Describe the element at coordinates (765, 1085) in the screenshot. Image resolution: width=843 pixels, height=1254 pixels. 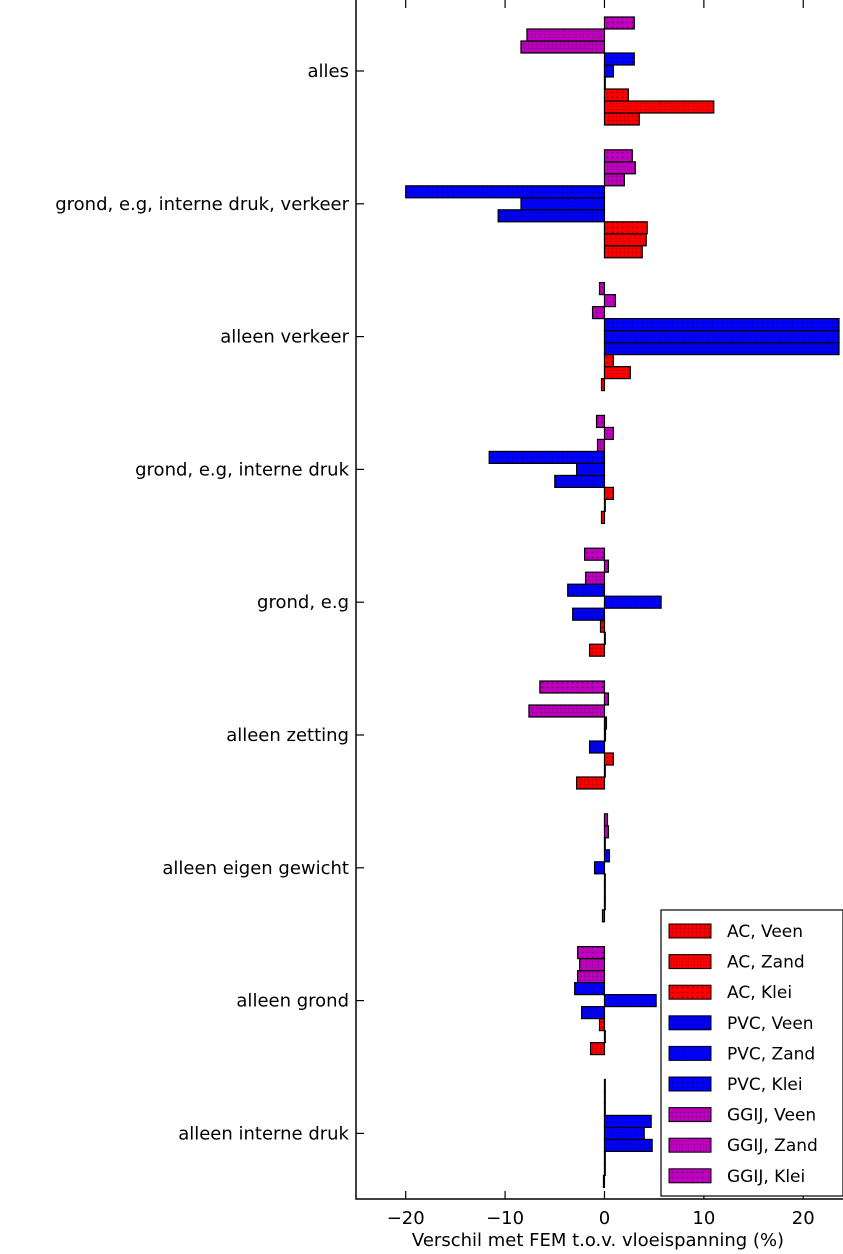
I see `legend-label: PVC, Klei` at that location.